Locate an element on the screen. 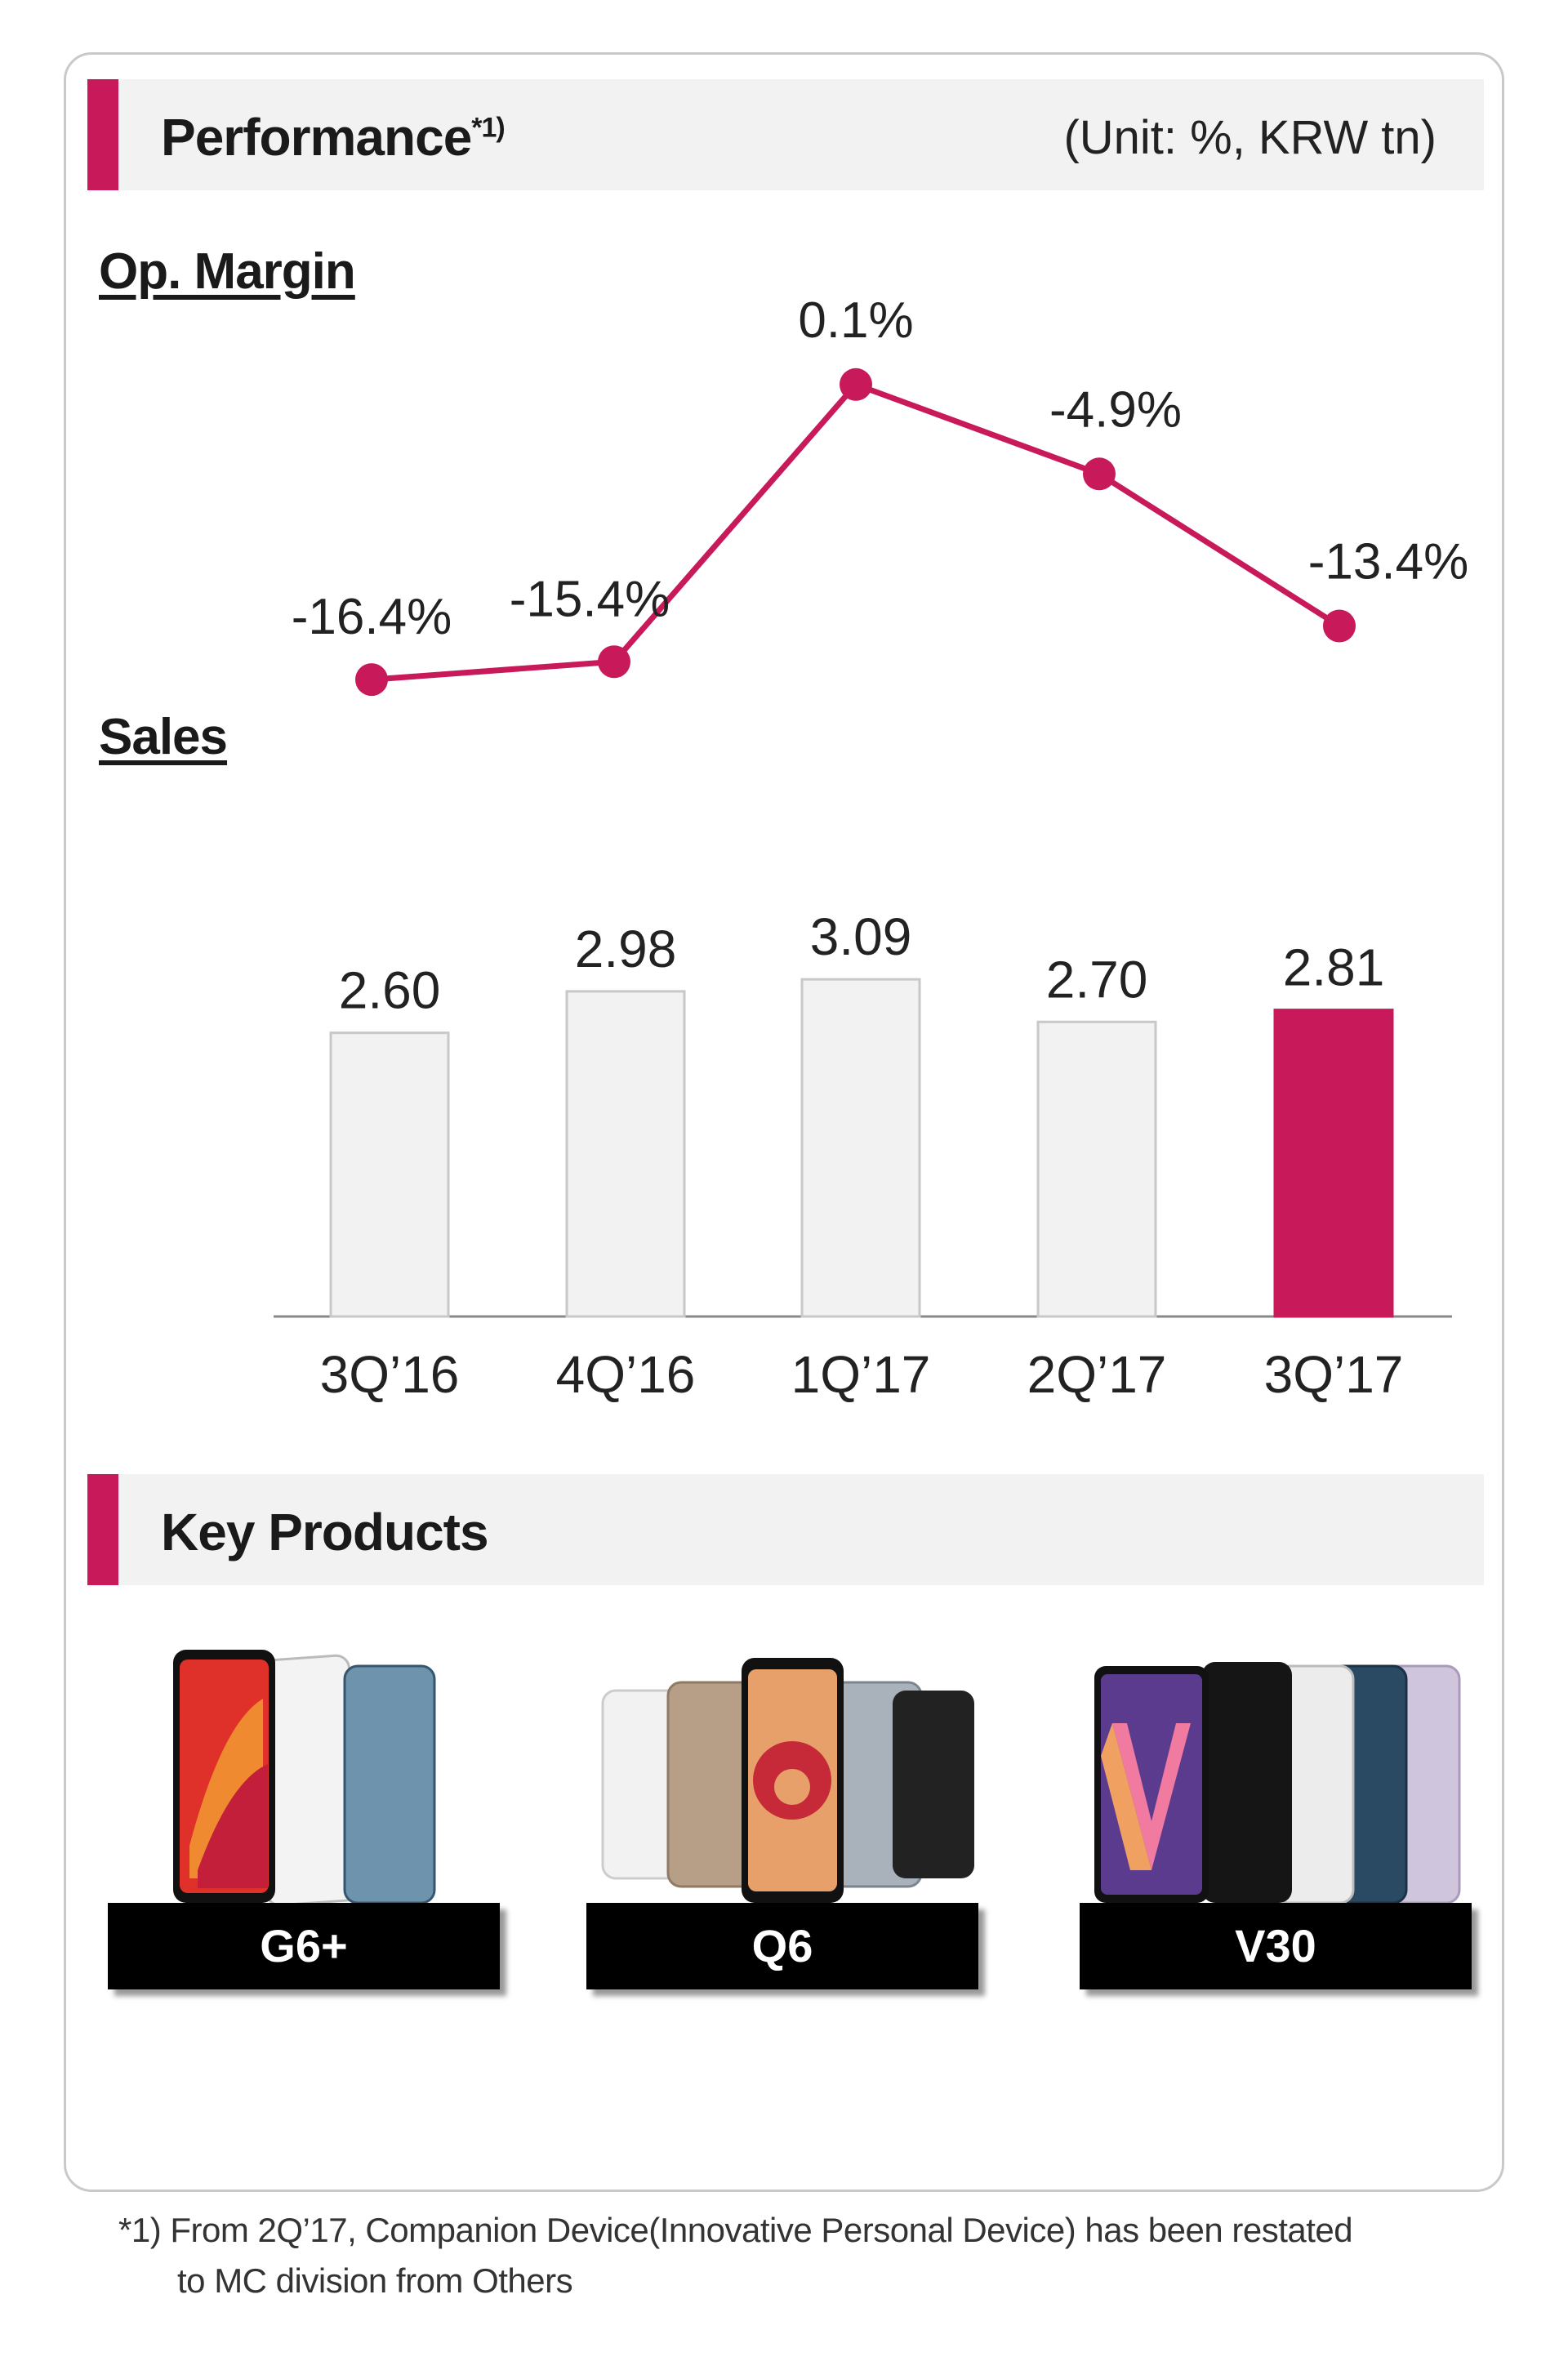  x-tick-label-3: 2Q’17 is located at coordinates (1097, 1374).